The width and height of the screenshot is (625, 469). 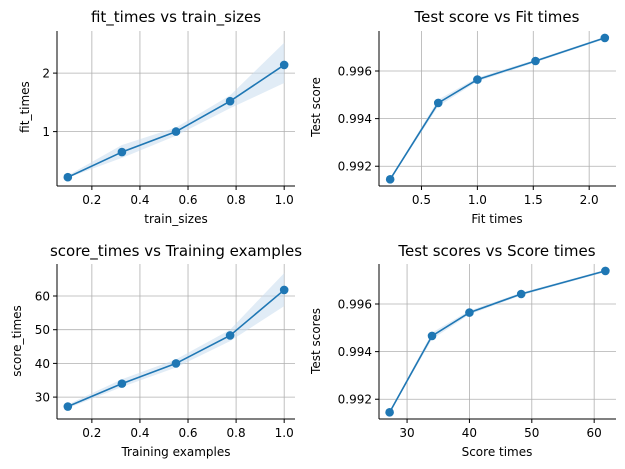 What do you see at coordinates (42, 398) in the screenshot?
I see `y-tick-label: 30` at bounding box center [42, 398].